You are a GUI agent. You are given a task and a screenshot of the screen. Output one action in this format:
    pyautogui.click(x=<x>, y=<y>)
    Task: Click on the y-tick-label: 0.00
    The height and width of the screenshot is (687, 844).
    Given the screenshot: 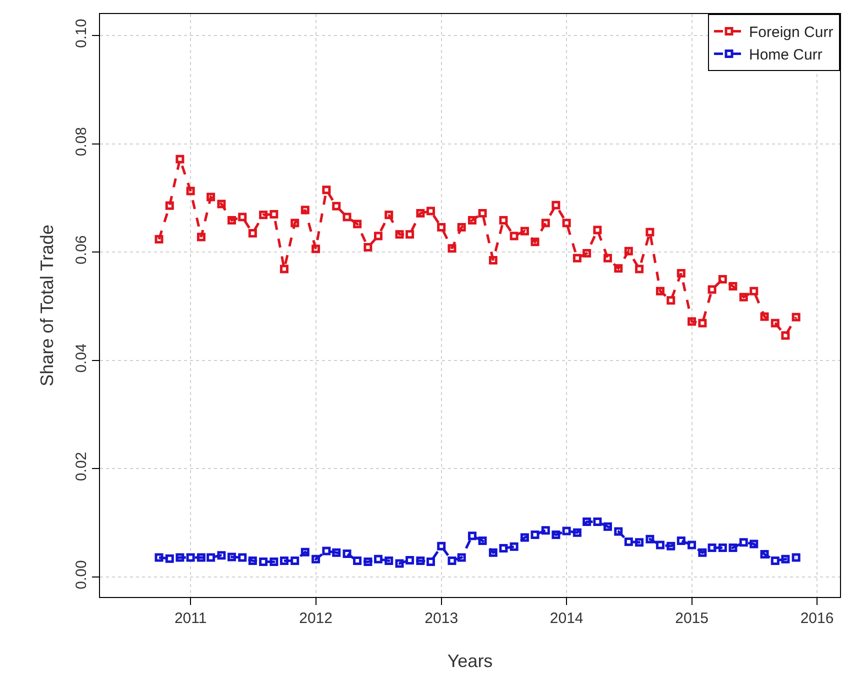 What is the action you would take?
    pyautogui.click(x=81, y=575)
    